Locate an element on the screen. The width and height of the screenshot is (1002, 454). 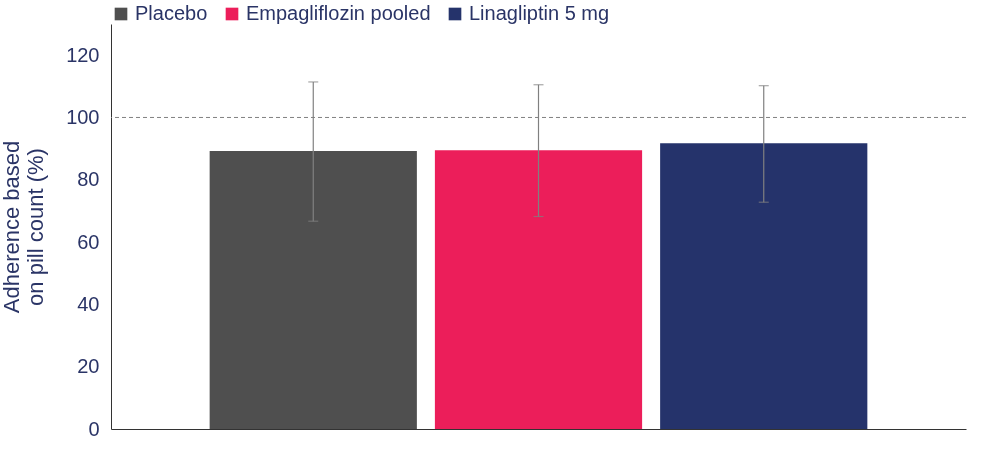
y-tick-label: 0 is located at coordinates (94, 428).